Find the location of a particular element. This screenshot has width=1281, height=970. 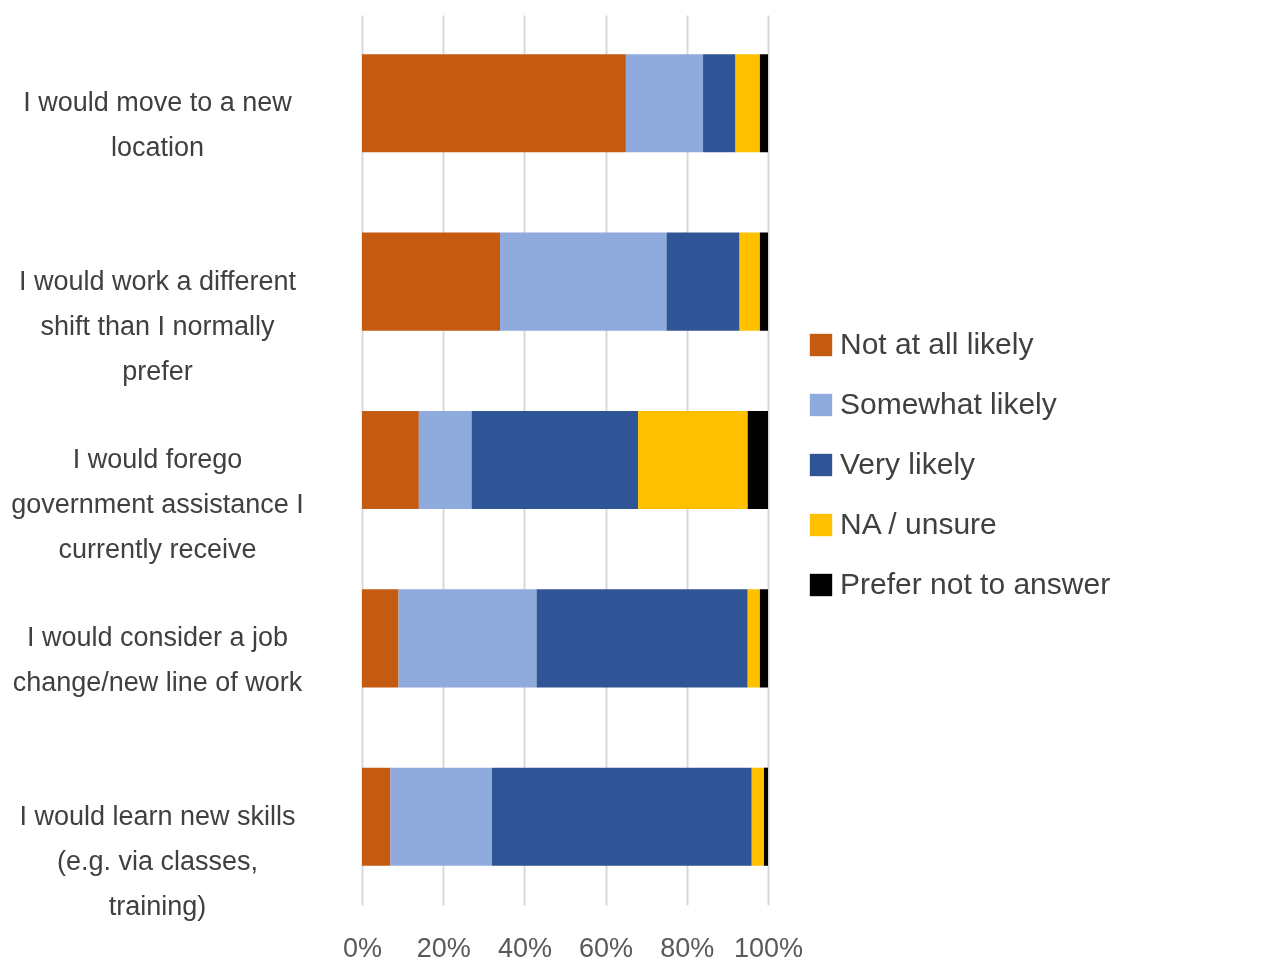

y-tick-label: I would learn new skills (e.g. via classes, training) is located at coordinates (157, 860).